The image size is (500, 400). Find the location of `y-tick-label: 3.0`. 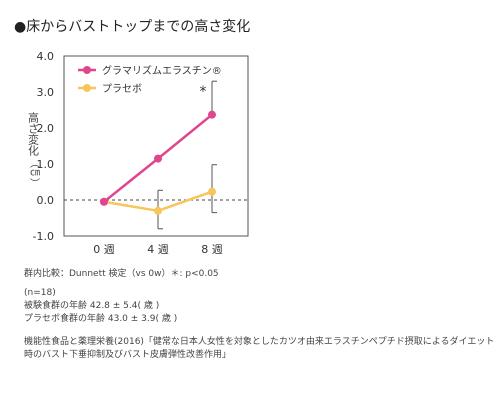

y-tick-label: 3.0 is located at coordinates (46, 92).